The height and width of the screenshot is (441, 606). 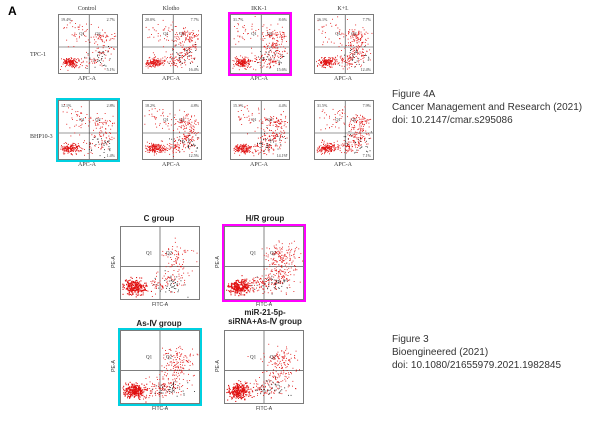 What do you see at coordinates (159, 323) in the screenshot?
I see `title-as-iv-group: As-Ⅳ group` at bounding box center [159, 323].